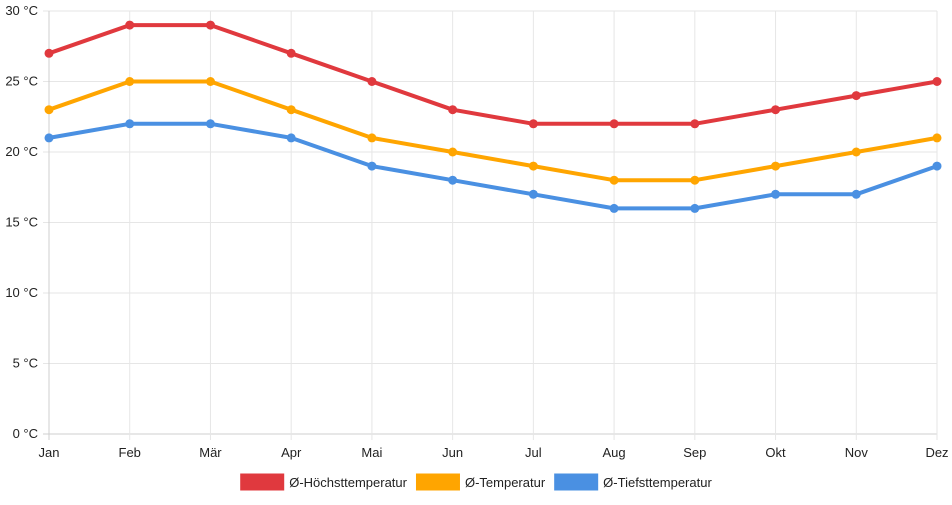  Describe the element at coordinates (291, 452) in the screenshot. I see `x-tick-label: Apr` at that location.